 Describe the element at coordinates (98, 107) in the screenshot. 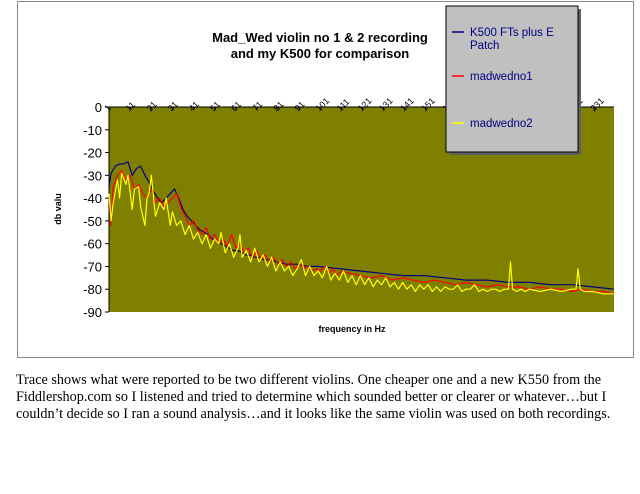

I see `y-tick-label: 0` at that location.